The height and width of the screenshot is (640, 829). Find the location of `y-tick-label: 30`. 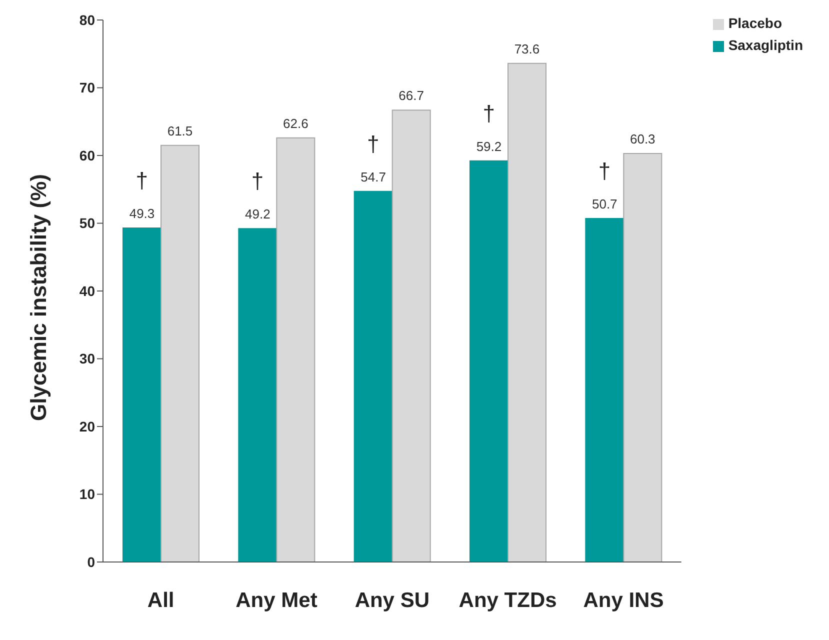

y-tick-label: 30 is located at coordinates (87, 358).